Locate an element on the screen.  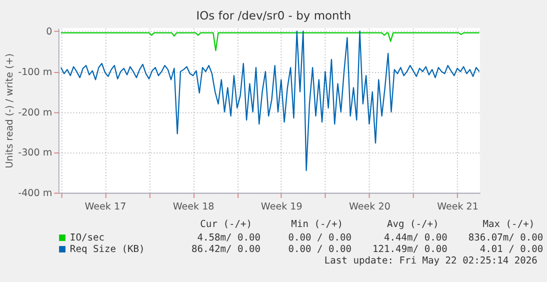
legend-label: Req Size (KB) is located at coordinates (107, 250).